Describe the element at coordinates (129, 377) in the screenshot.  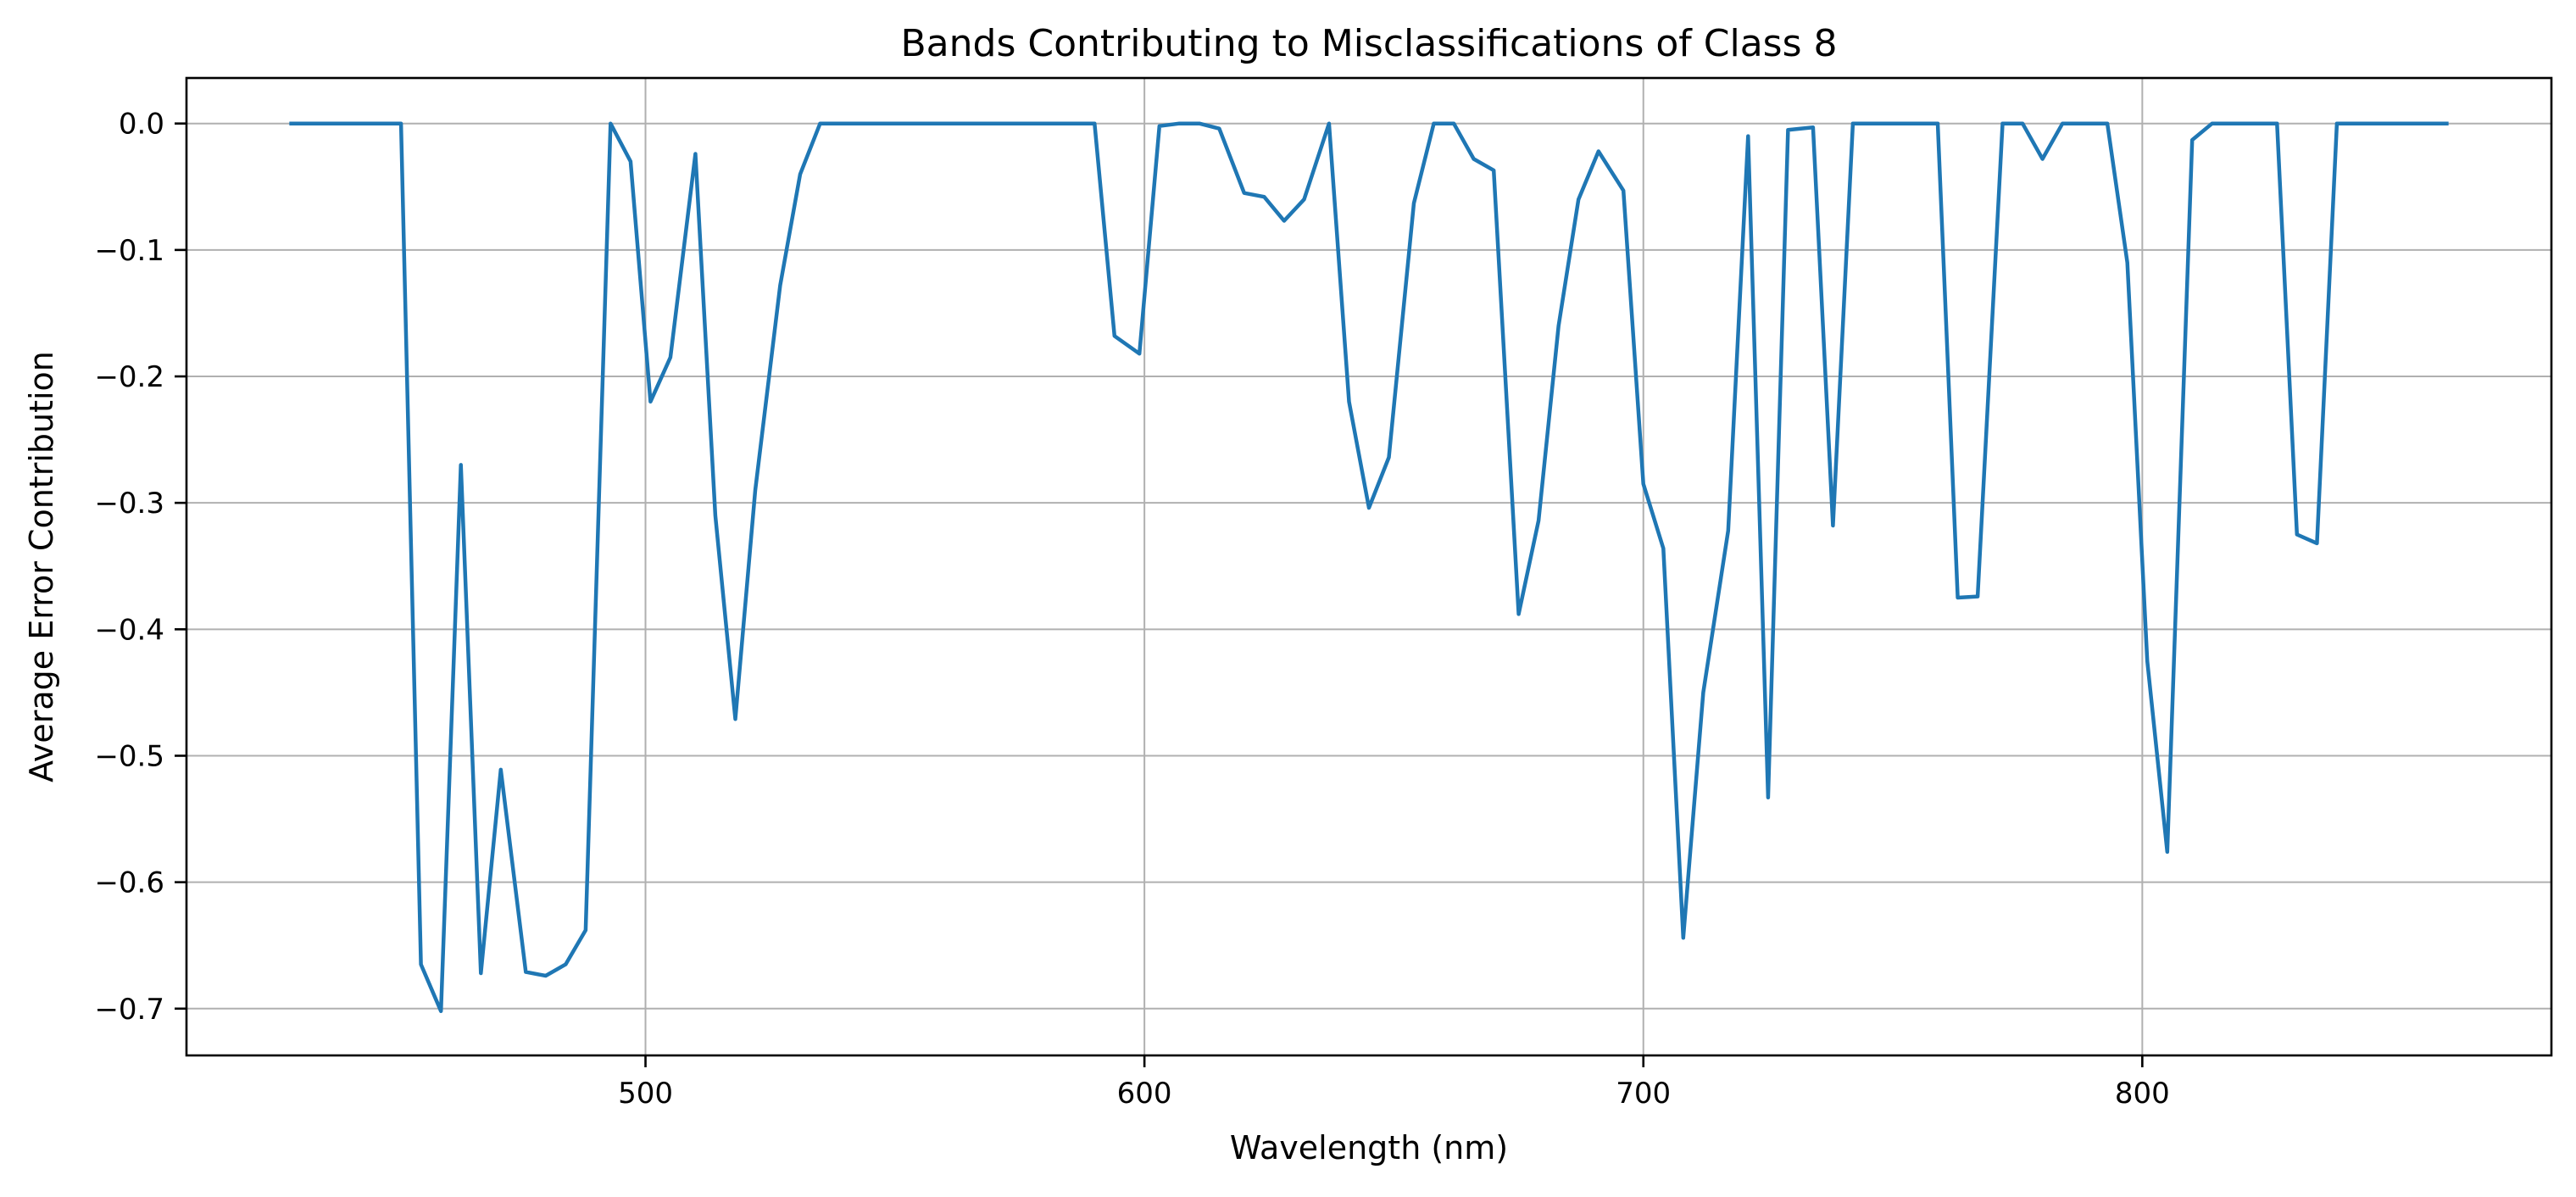
I see `y-tick-label: −0.2` at that location.